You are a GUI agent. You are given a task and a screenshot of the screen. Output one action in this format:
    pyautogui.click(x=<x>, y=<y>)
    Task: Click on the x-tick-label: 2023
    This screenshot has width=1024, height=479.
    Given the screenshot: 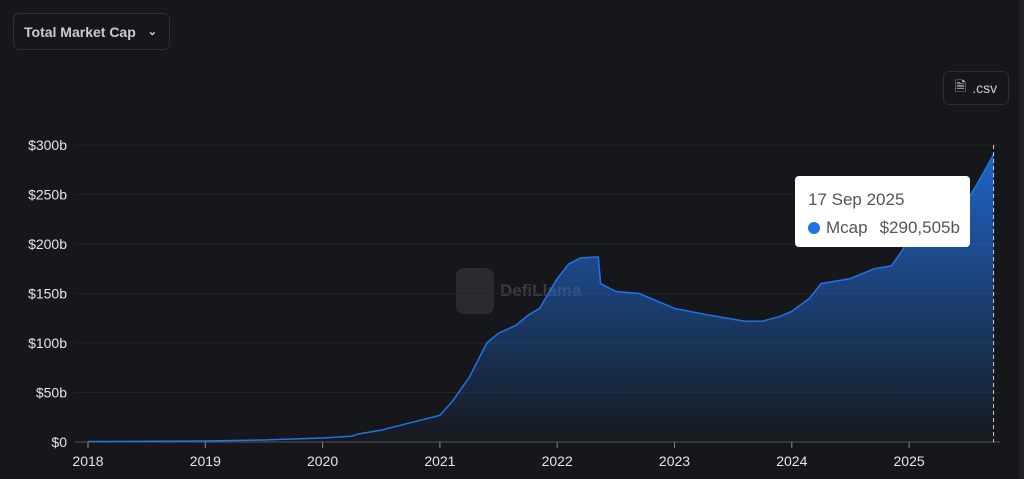 What is the action you would take?
    pyautogui.click(x=674, y=461)
    